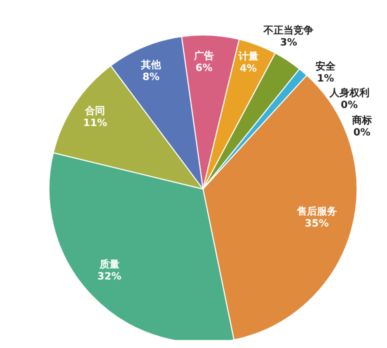 This screenshot has width=387, height=348. I want to click on data-label: 3%, so click(289, 42).